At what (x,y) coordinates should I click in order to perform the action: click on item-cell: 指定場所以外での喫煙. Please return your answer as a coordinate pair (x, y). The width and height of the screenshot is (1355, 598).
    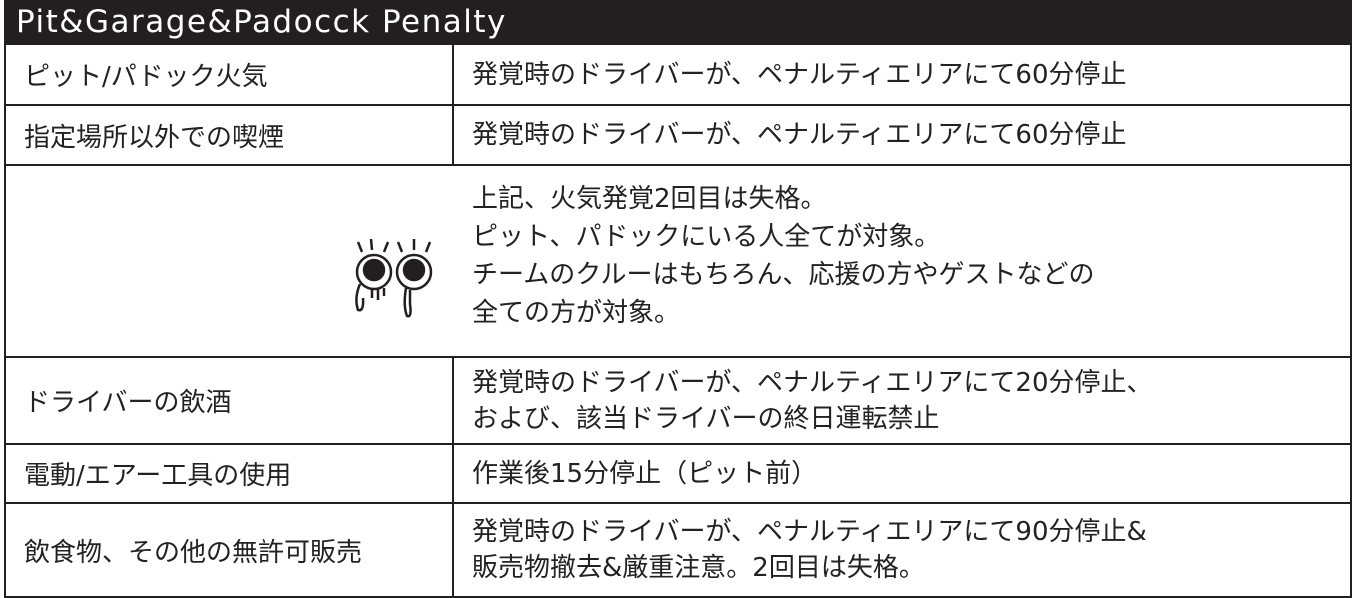
    Looking at the image, I should click on (230, 135).